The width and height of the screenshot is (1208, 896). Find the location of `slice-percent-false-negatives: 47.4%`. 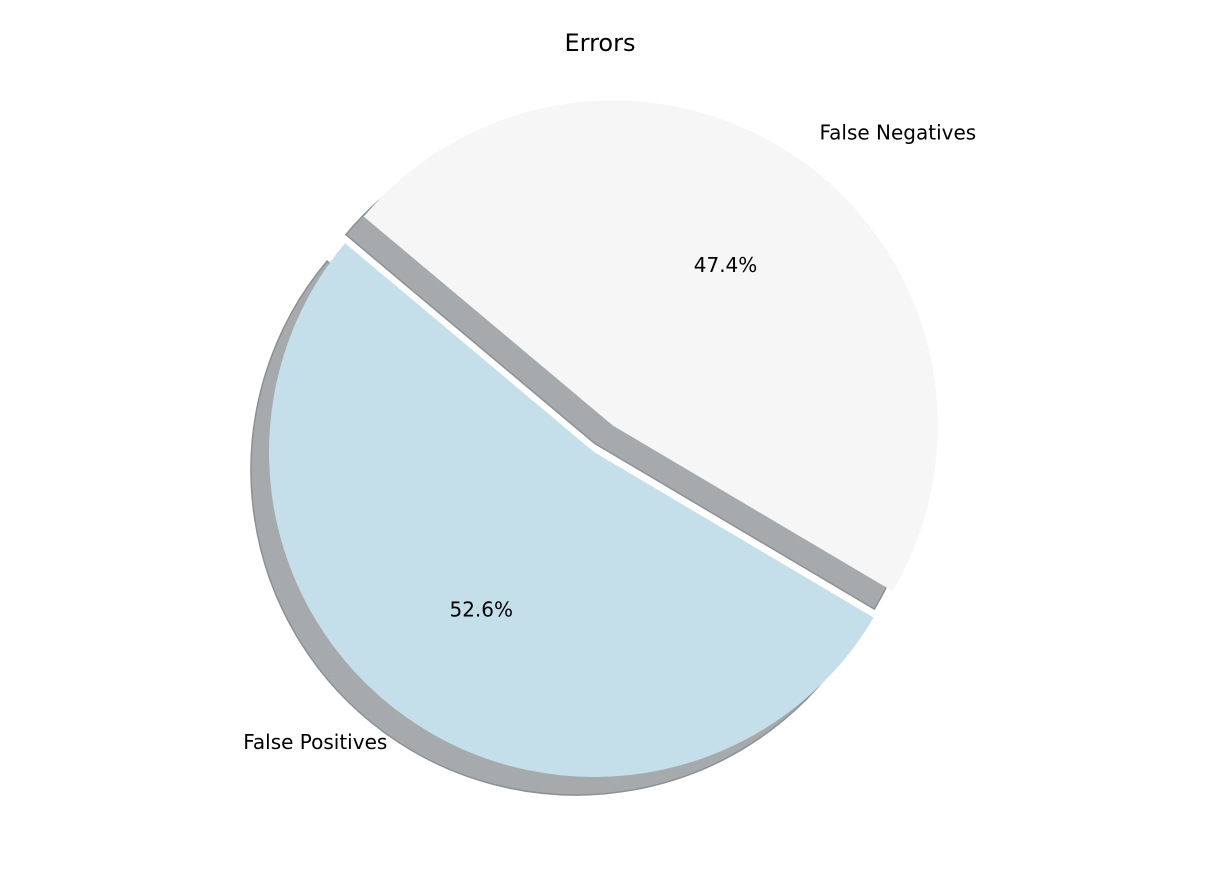

slice-percent-false-negatives: 47.4% is located at coordinates (726, 265).